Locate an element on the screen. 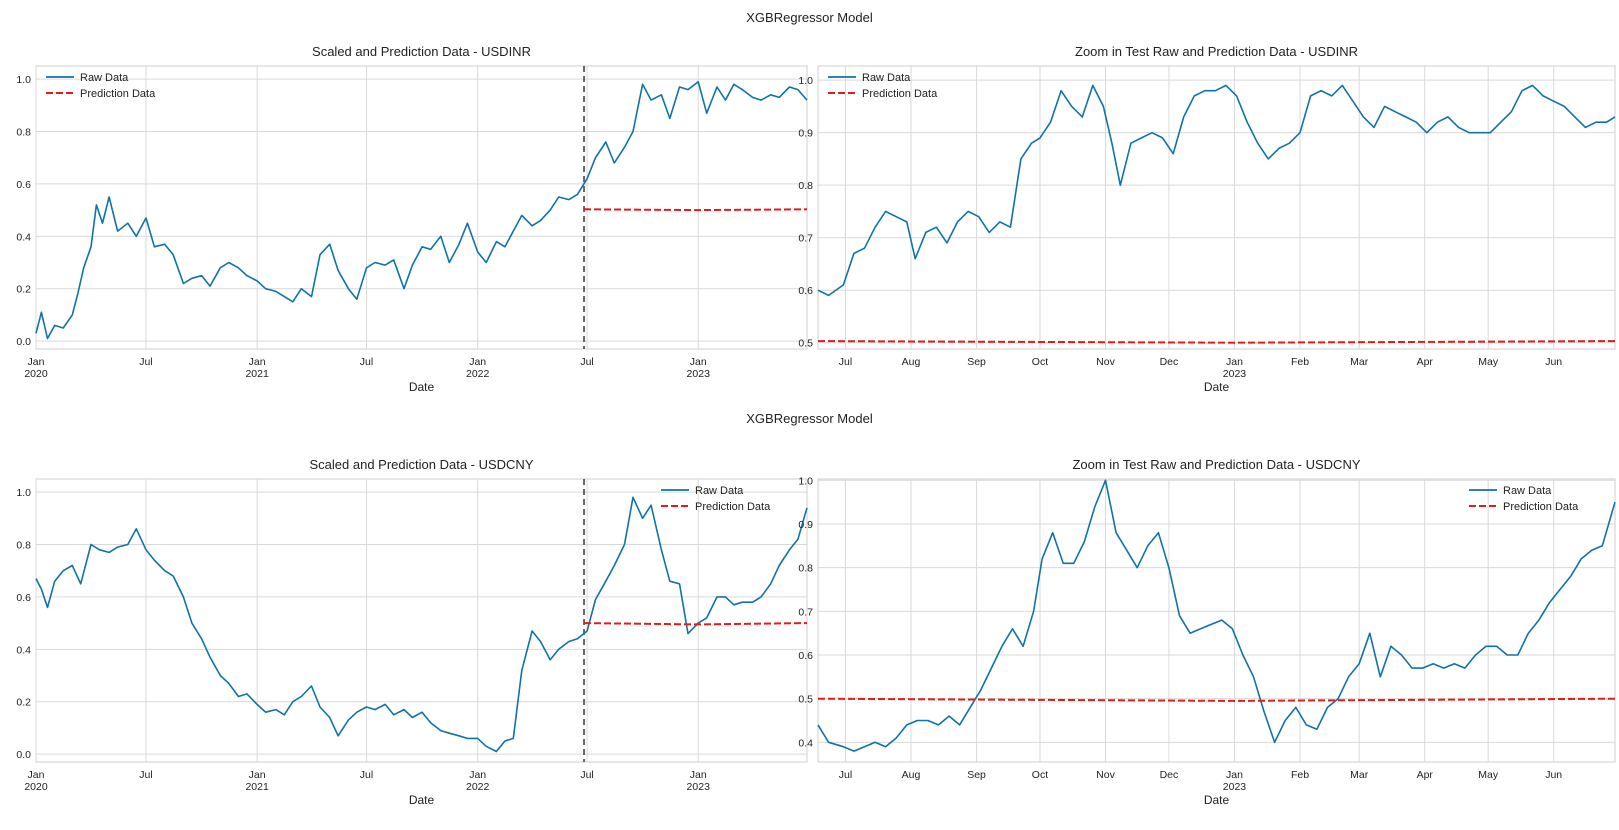 The width and height of the screenshot is (1619, 830). chart-title: Scaled and Prediction Data - USDCNY is located at coordinates (422, 464).